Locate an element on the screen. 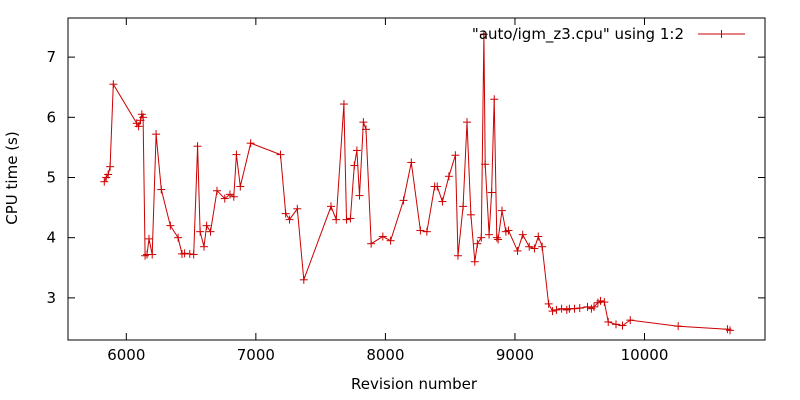 The width and height of the screenshot is (800, 400). legend: "auto/igm_z3.cpu" using 1:2 is located at coordinates (608, 34).